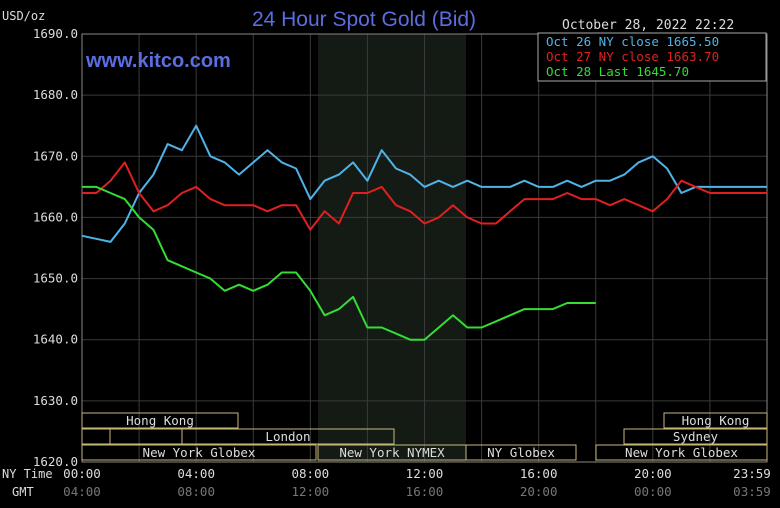  I want to click on y-tick-label: 1690.0, so click(55, 33).